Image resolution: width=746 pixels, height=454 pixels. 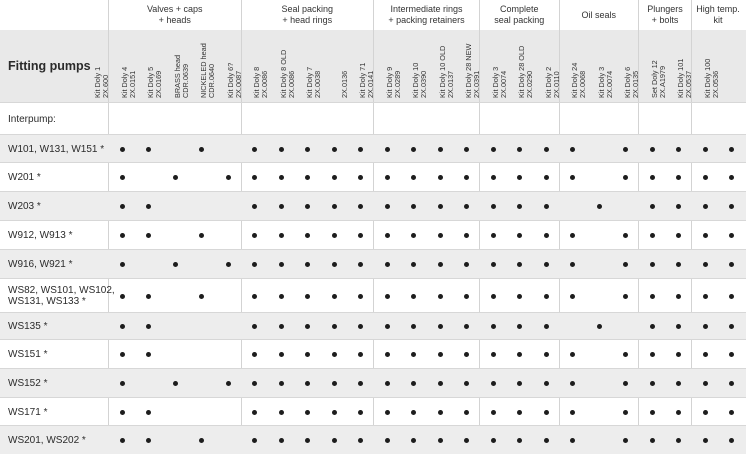 What do you see at coordinates (181, 76) in the screenshot?
I see `column-header-label: BRASS head CDR.0639` at bounding box center [181, 76].